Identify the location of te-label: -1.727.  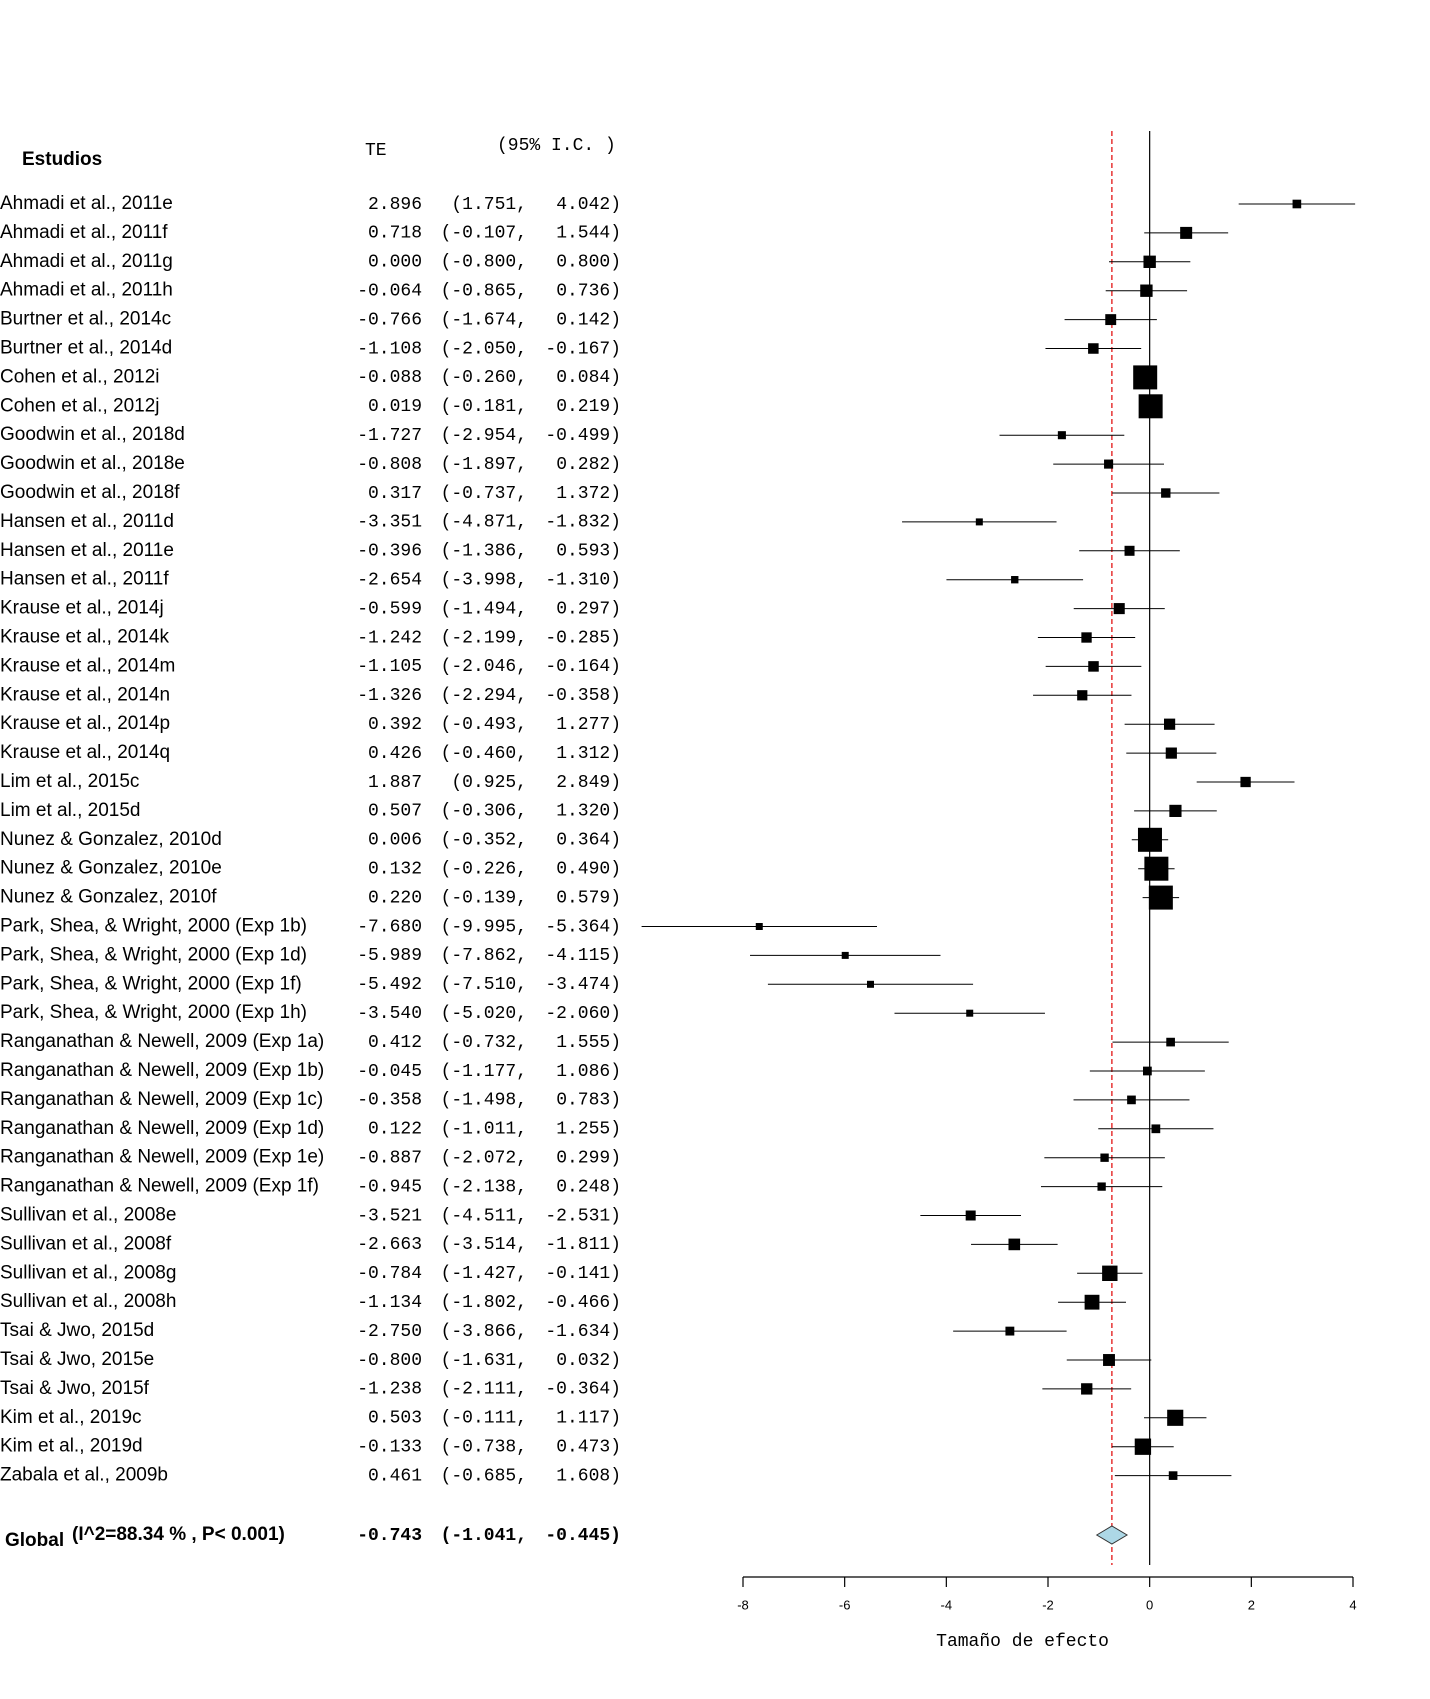
(389, 436).